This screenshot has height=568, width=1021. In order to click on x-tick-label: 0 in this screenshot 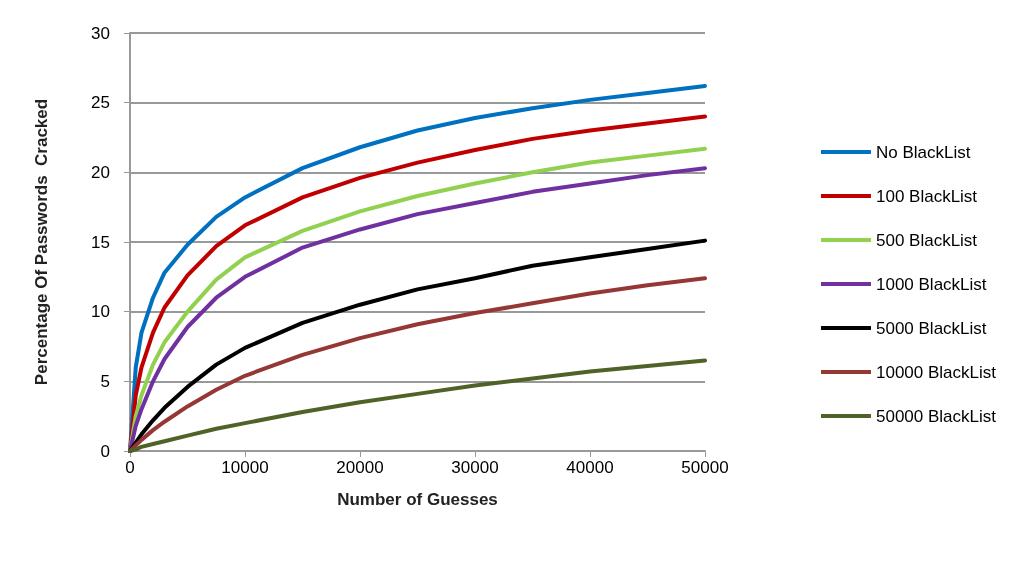, I will do `click(130, 467)`.